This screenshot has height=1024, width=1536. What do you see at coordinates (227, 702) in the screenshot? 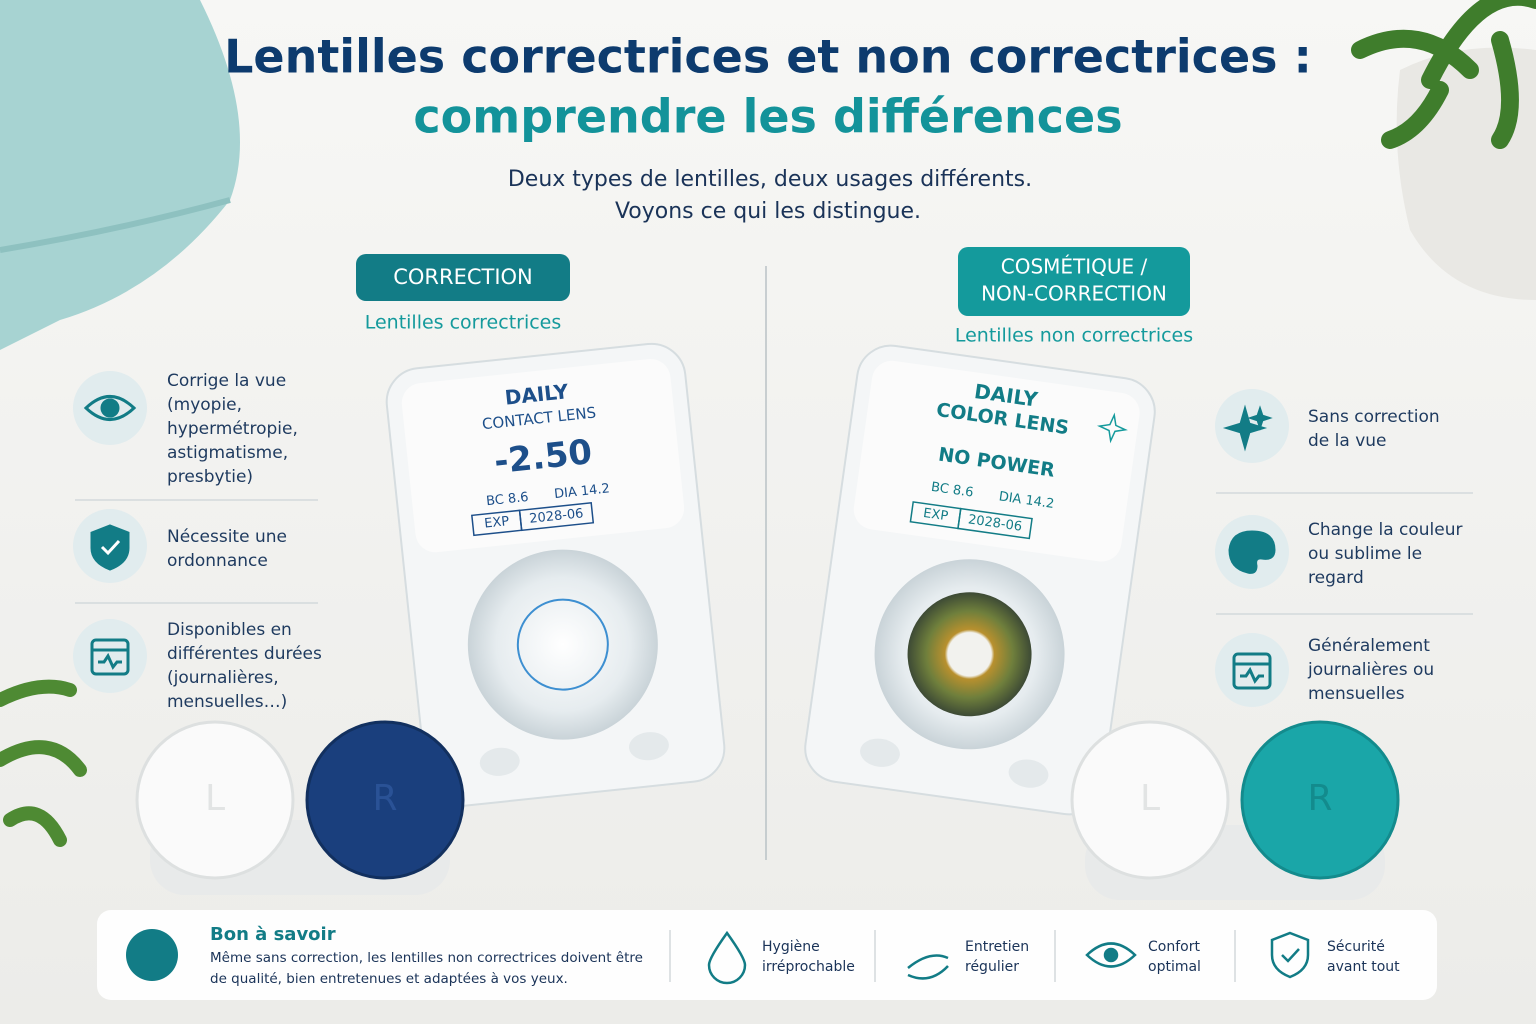
I see `feature-text: mensuelles…)` at bounding box center [227, 702].